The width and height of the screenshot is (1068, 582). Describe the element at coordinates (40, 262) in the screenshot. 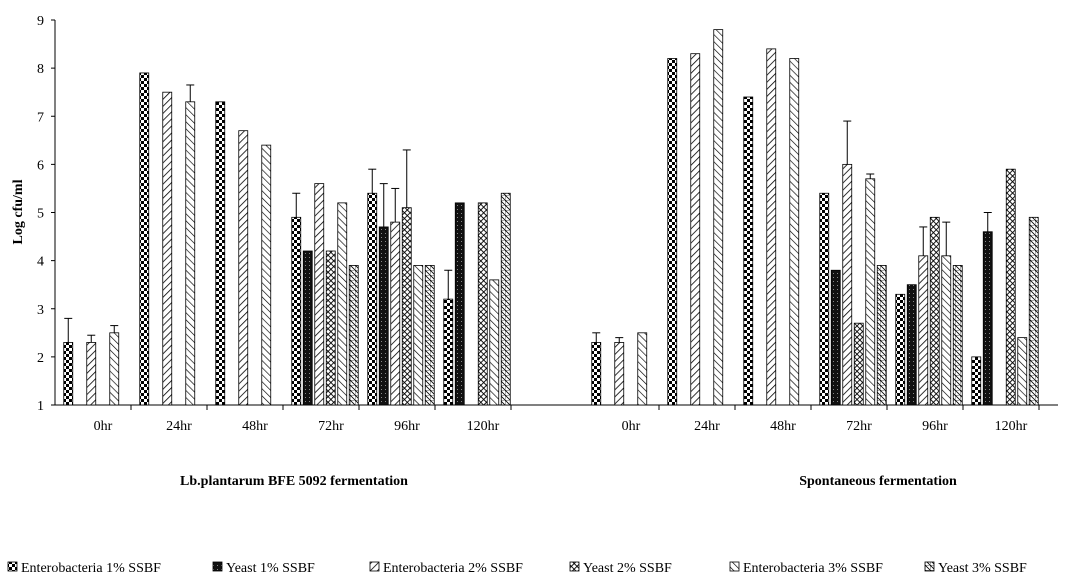

I see `y-tick-label: 4` at that location.